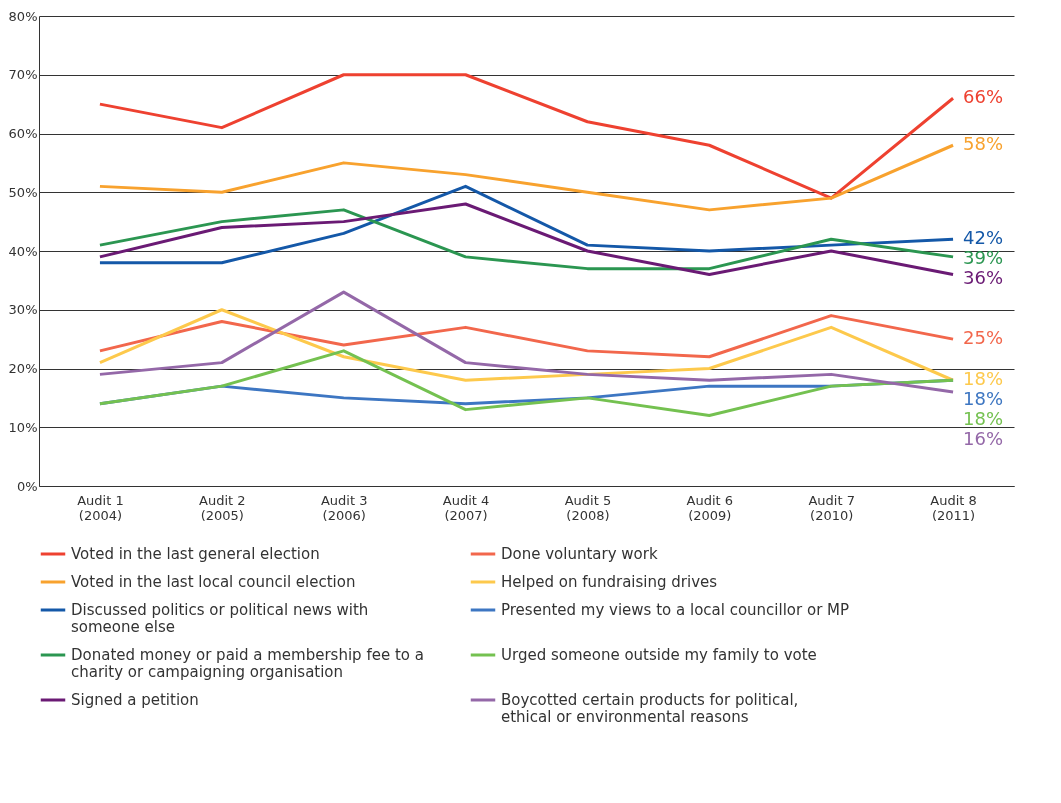 The height and width of the screenshot is (803, 1061). I want to click on y-tick-label: 10%, so click(23, 427).